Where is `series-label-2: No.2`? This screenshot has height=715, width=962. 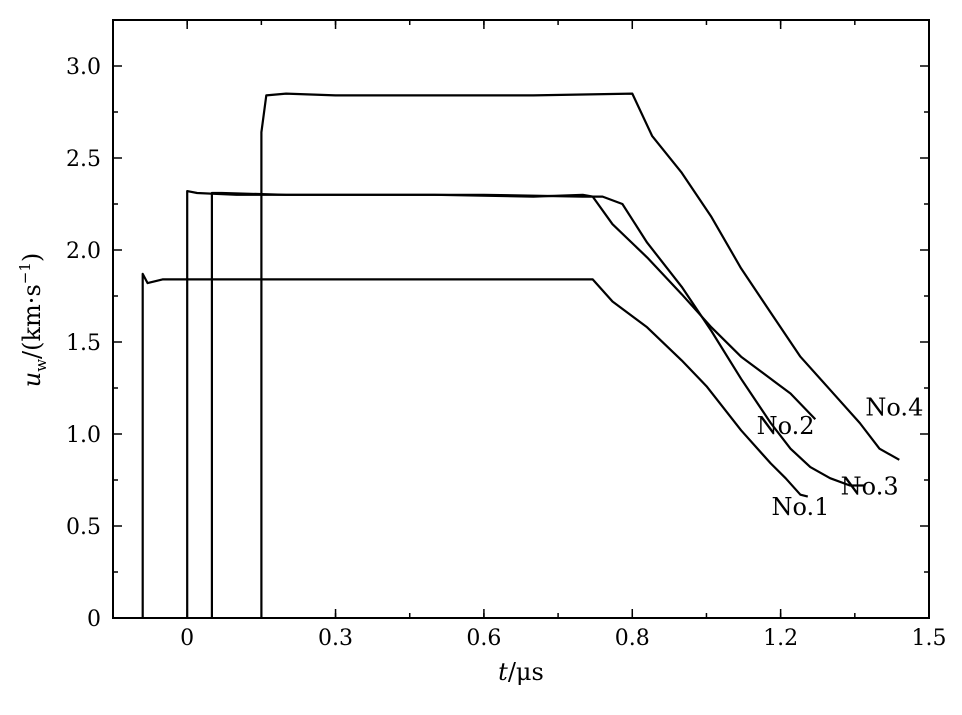 series-label-2: No.2 is located at coordinates (786, 426).